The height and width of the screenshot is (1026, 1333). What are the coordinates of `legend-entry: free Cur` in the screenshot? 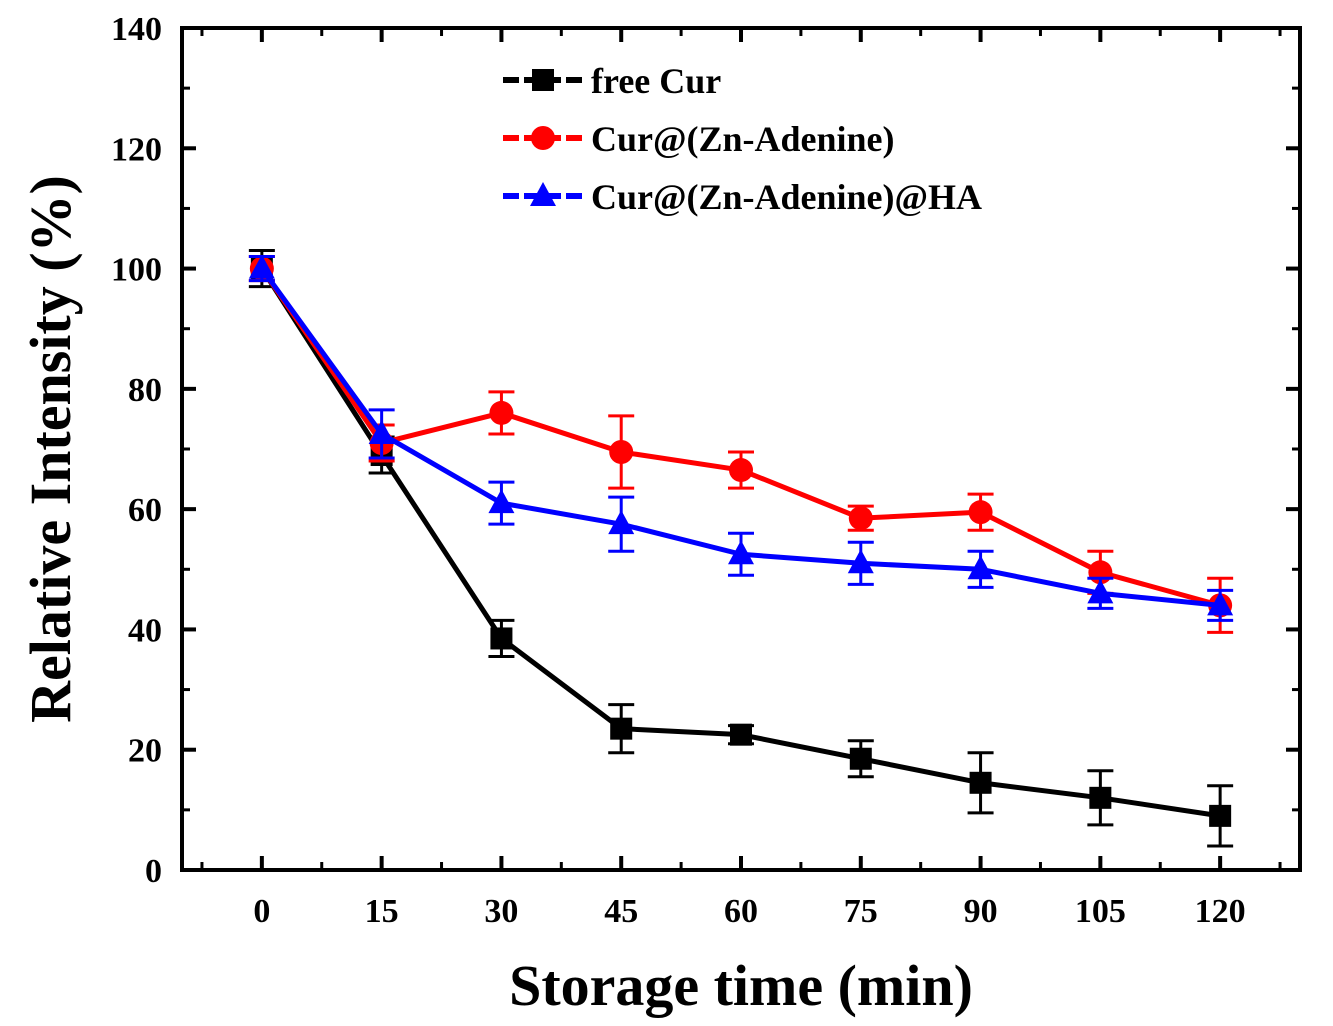 It's located at (612, 81).